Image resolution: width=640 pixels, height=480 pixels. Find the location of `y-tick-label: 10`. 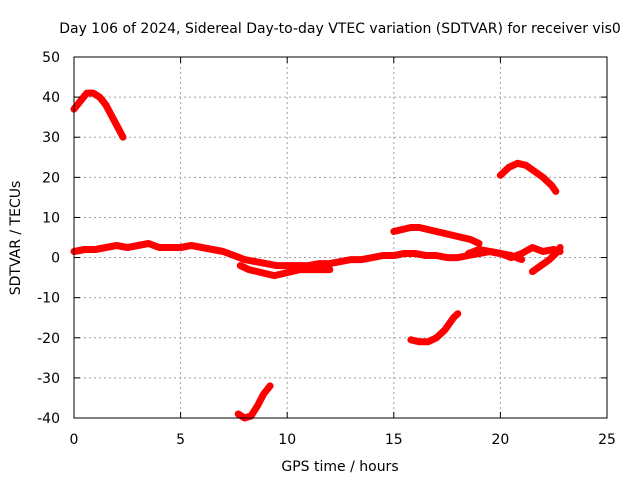

y-tick-label: 10 is located at coordinates (51, 218).